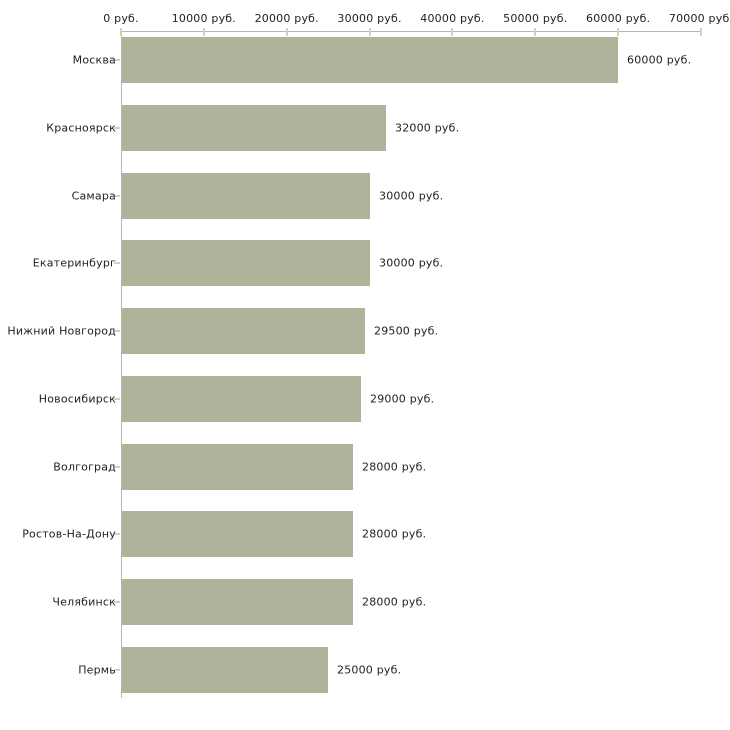 This screenshot has height=730, width=730. I want to click on category-label: Ростов-На-Дону, so click(69, 534).